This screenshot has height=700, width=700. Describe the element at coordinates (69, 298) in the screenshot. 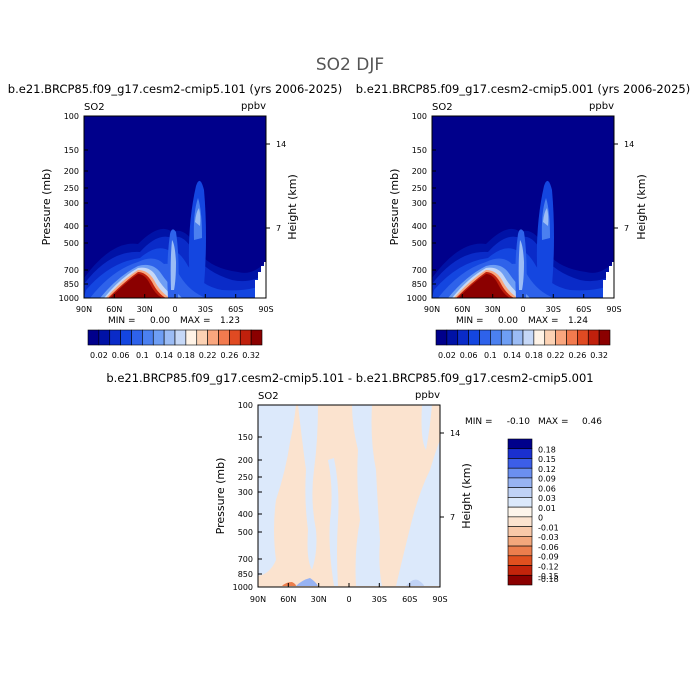

I see `y-tick-label: 1000` at that location.